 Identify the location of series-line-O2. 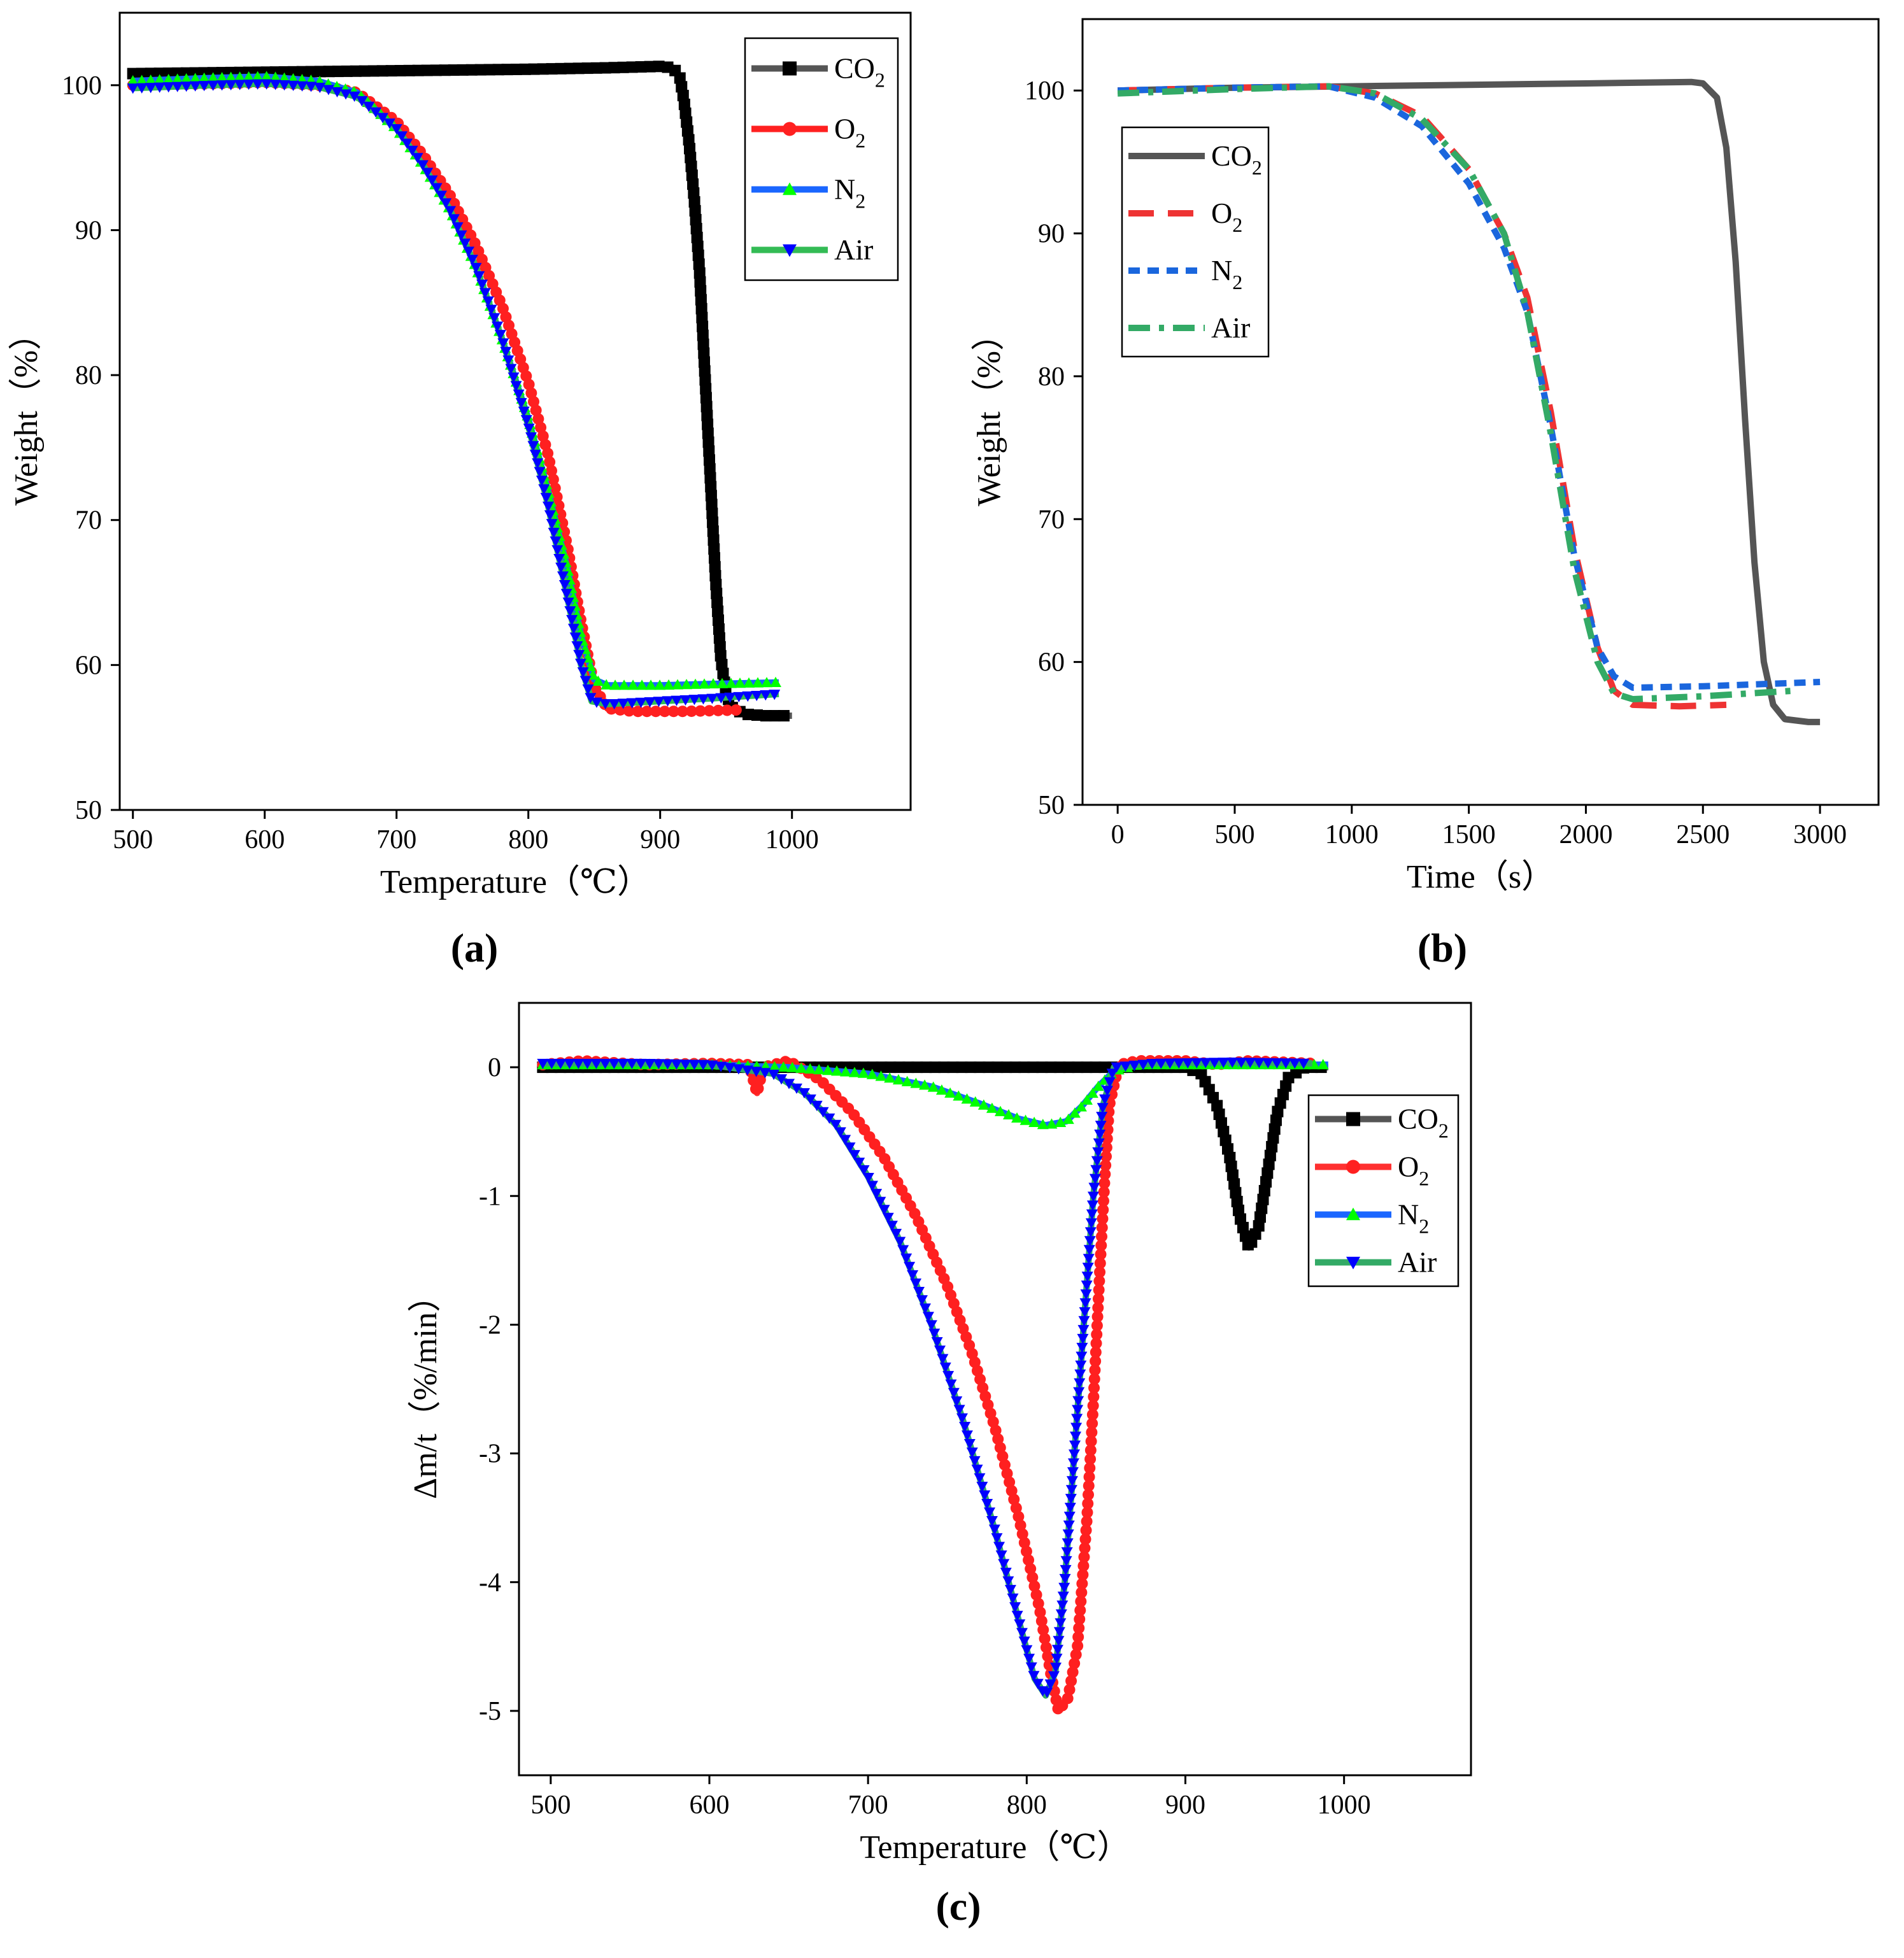
(1422, 396).